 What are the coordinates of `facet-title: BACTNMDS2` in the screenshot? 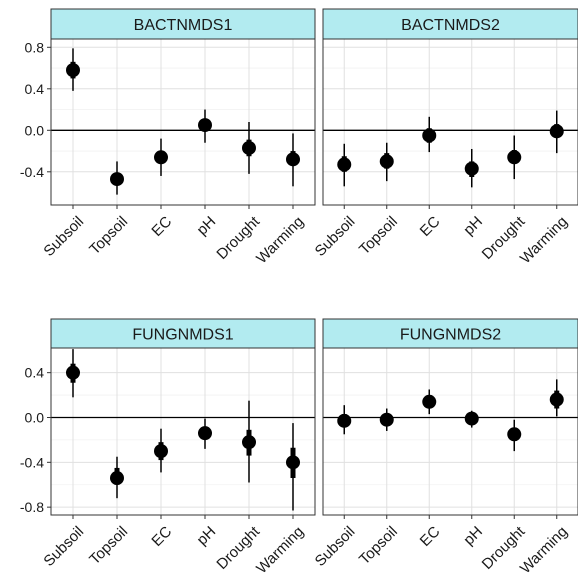 It's located at (450, 25).